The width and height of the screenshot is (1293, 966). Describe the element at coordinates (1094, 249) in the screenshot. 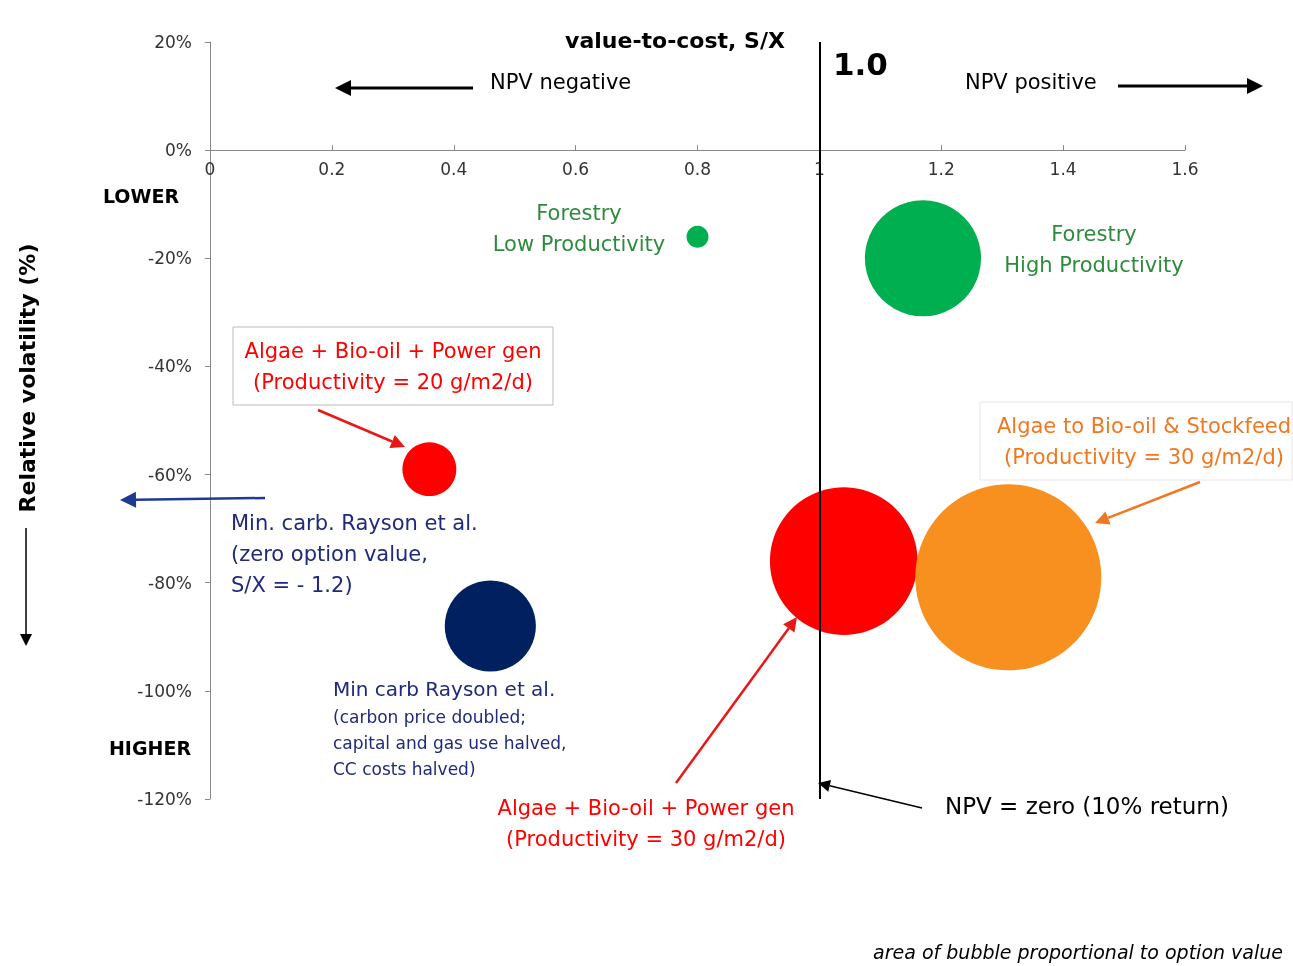

I see `annotation: Forestry High Productivity` at that location.